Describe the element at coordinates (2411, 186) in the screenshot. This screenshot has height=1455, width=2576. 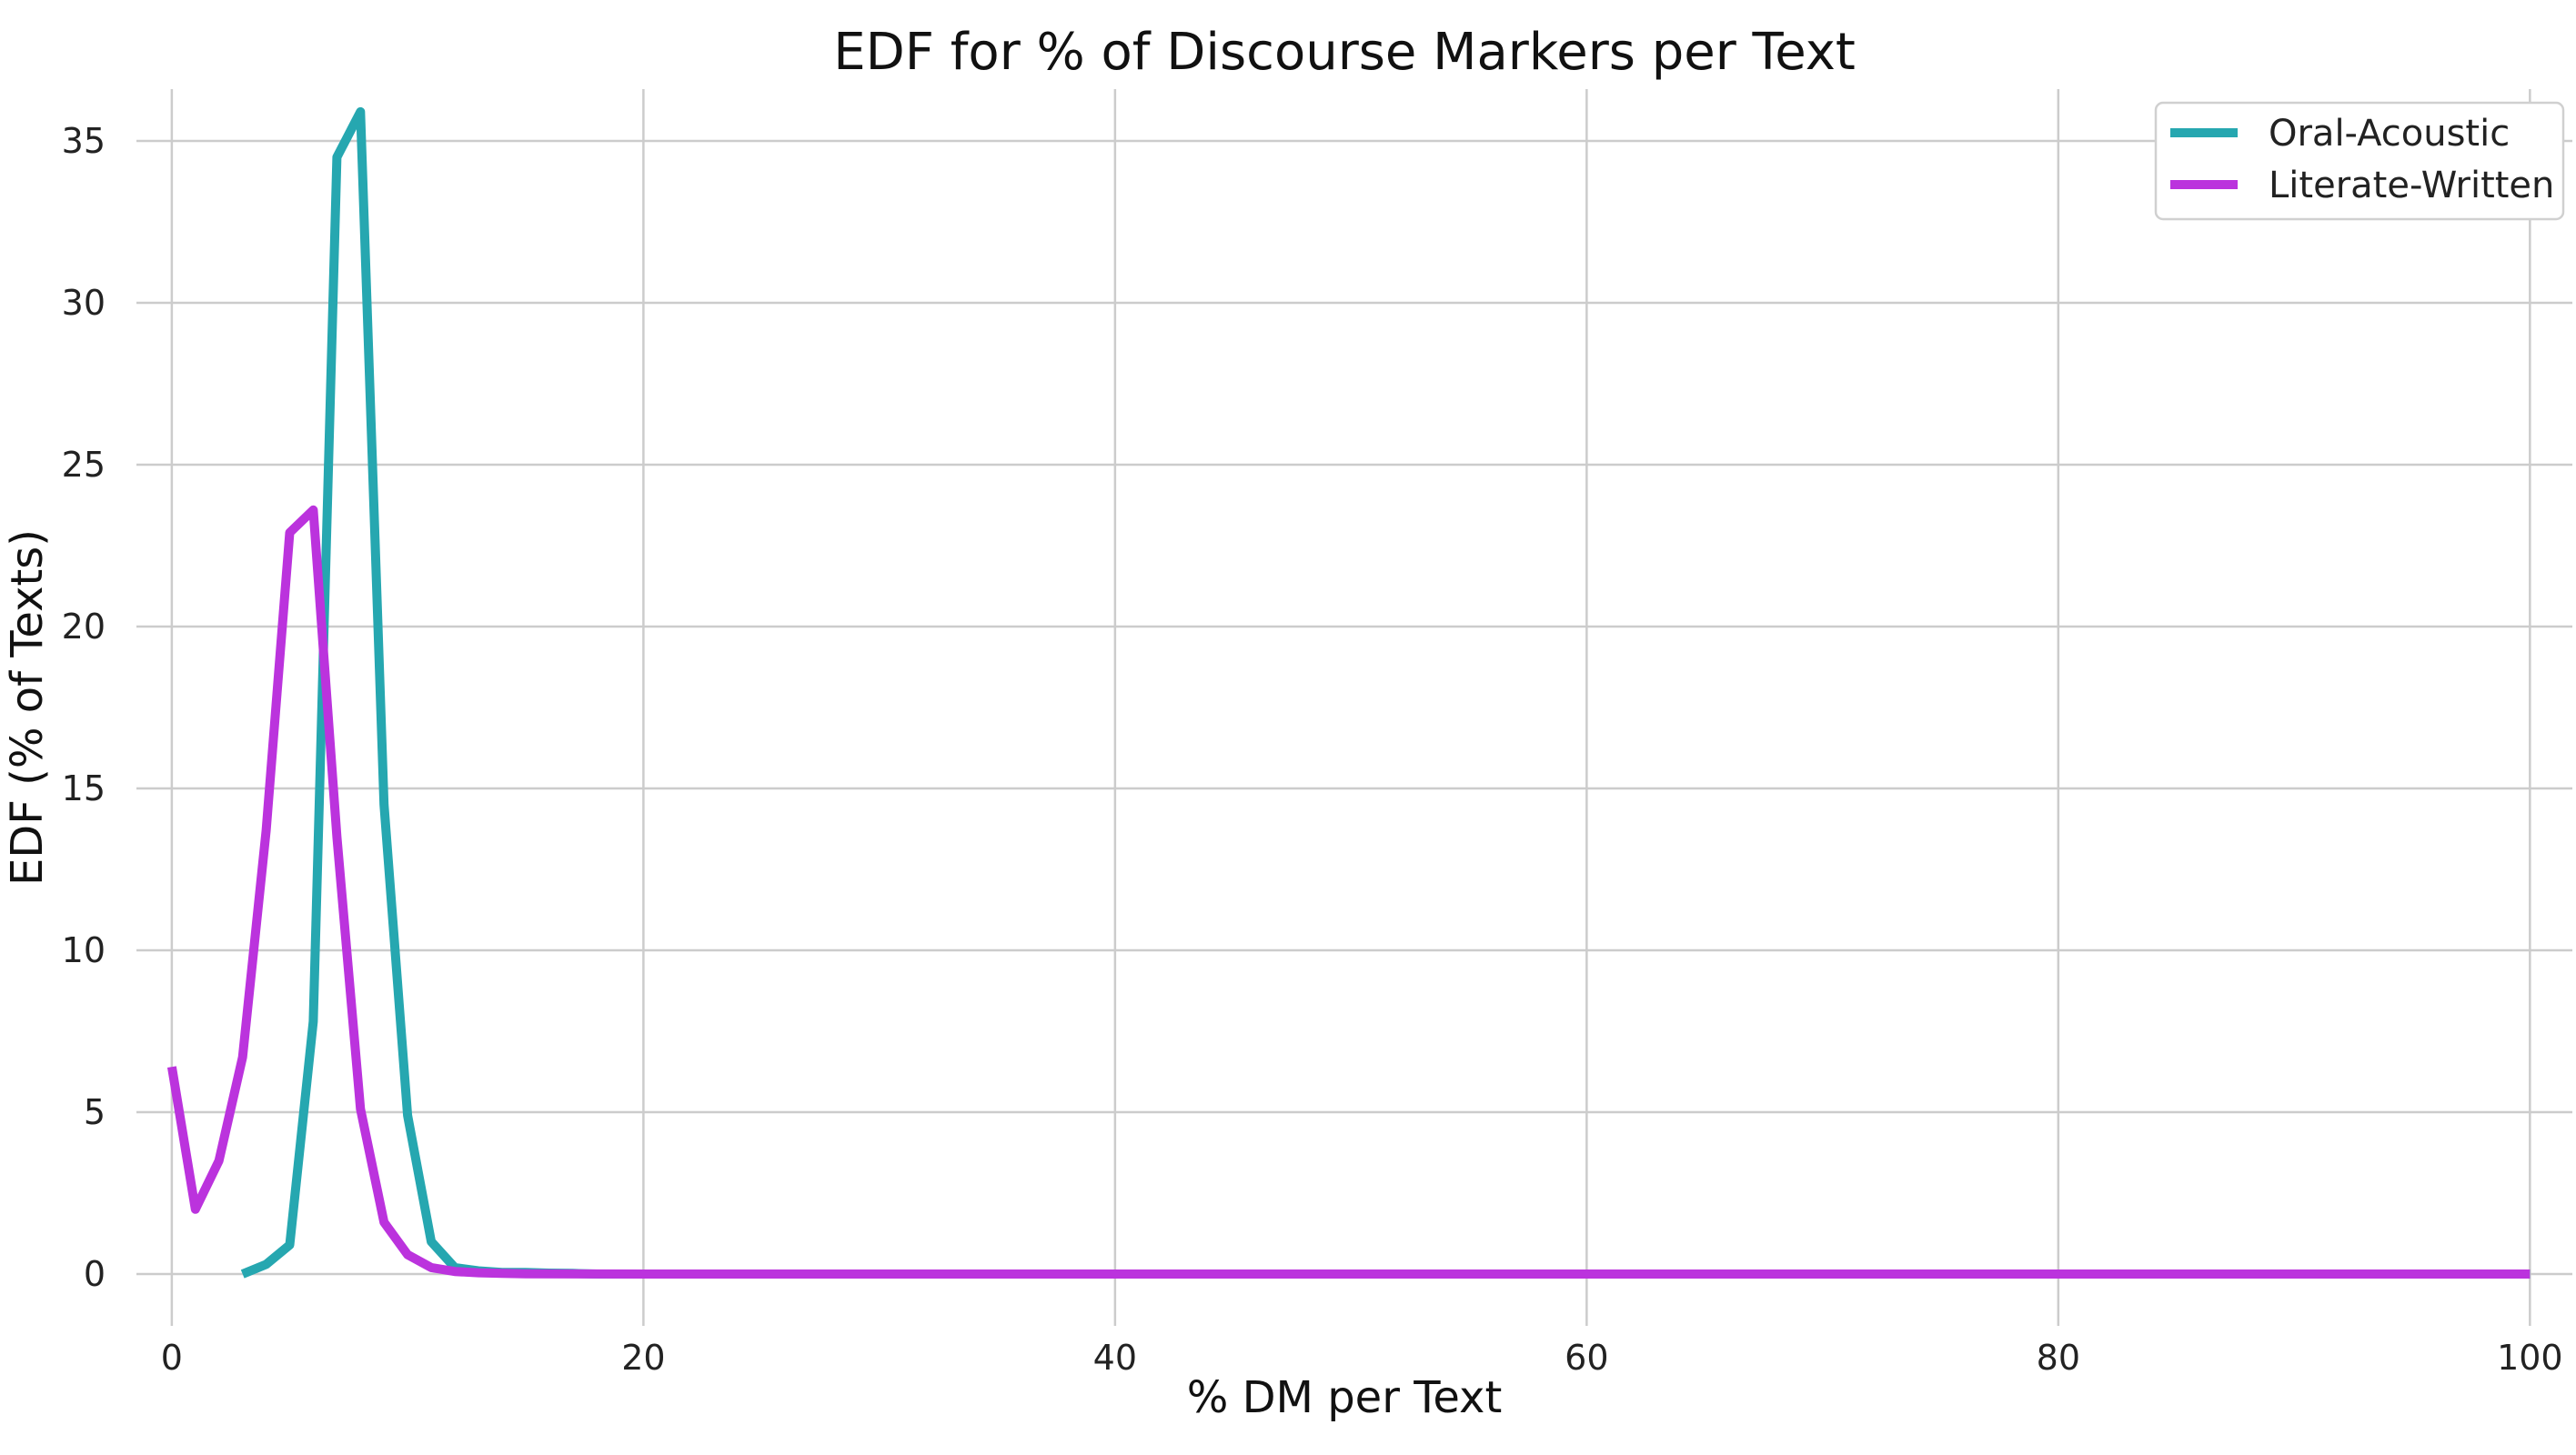
I see `legend-label-literate-written: Literate-Written` at that location.